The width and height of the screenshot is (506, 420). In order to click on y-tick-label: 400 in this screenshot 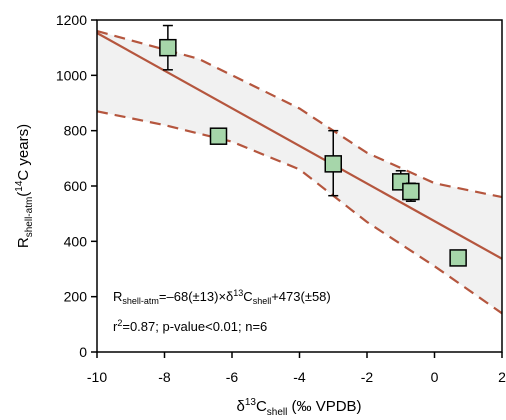, I will do `click(76, 241)`.